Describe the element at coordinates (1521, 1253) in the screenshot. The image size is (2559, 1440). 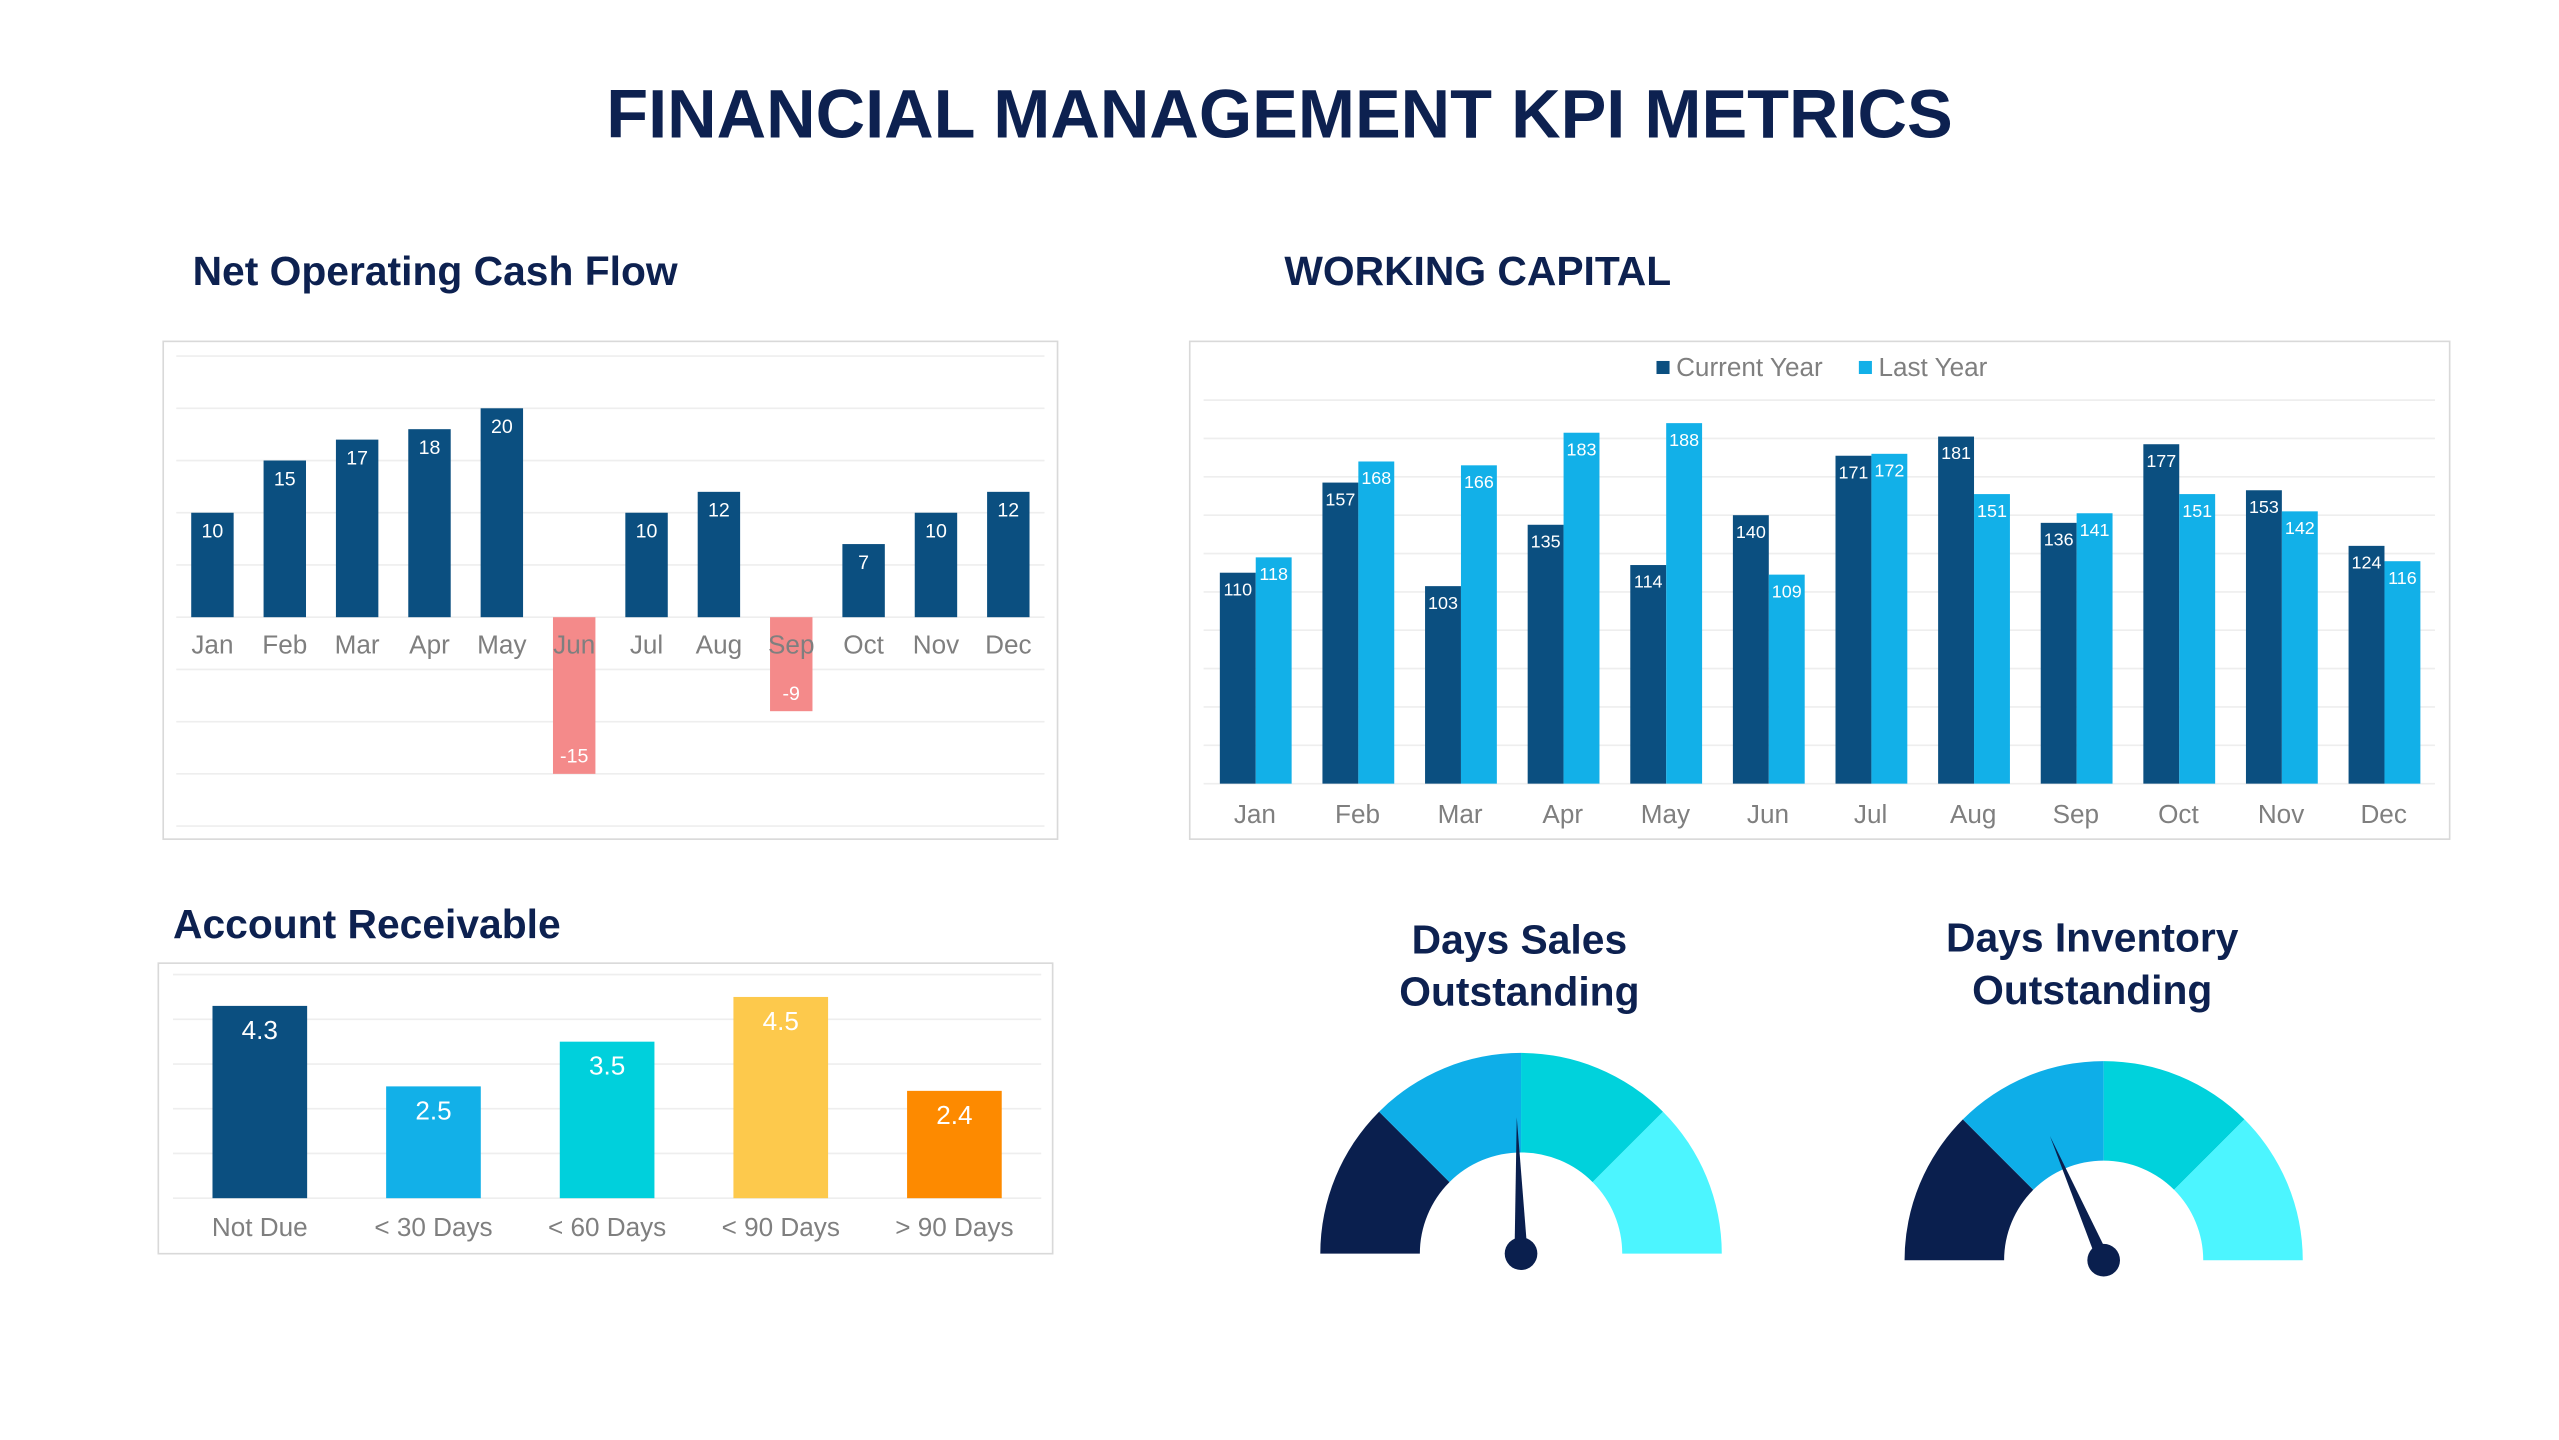
I see `gauge-hub` at that location.